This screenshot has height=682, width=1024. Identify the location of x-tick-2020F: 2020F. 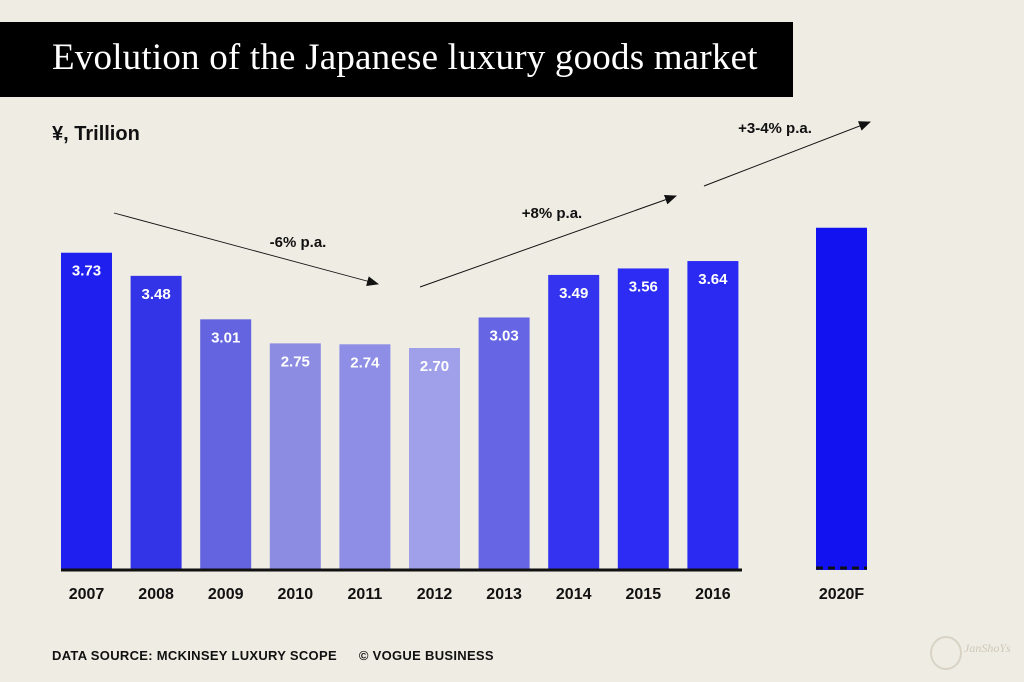
(842, 594).